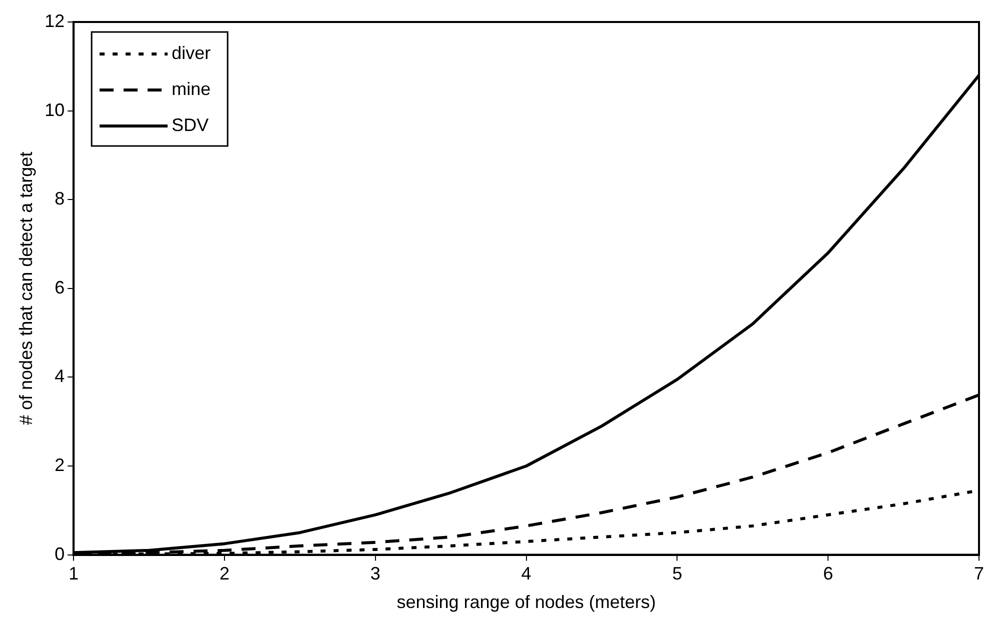 This screenshot has width=997, height=630. Describe the element at coordinates (190, 124) in the screenshot. I see `legend-label: SDV` at that location.